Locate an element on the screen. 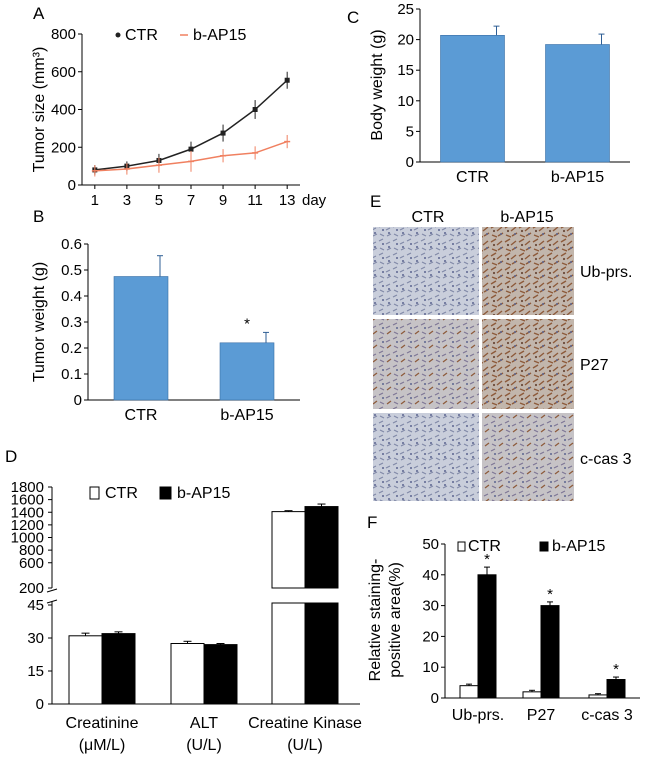  panel-label-b: B is located at coordinates (38, 216).